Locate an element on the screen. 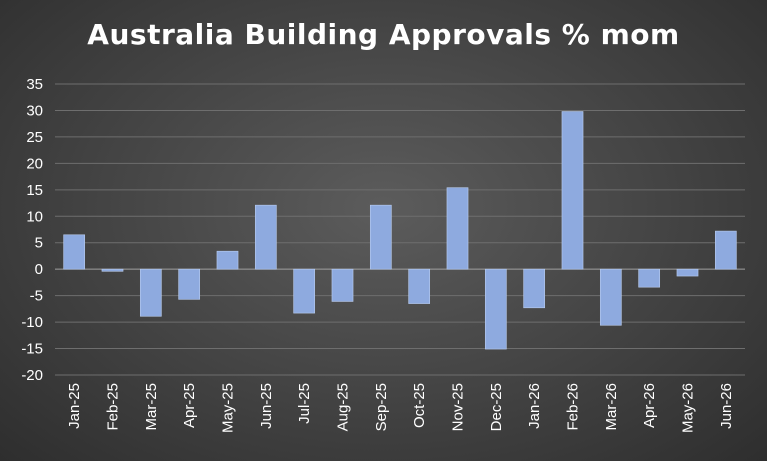 This screenshot has width=767, height=461. y-tick-label: 0 is located at coordinates (39, 269).